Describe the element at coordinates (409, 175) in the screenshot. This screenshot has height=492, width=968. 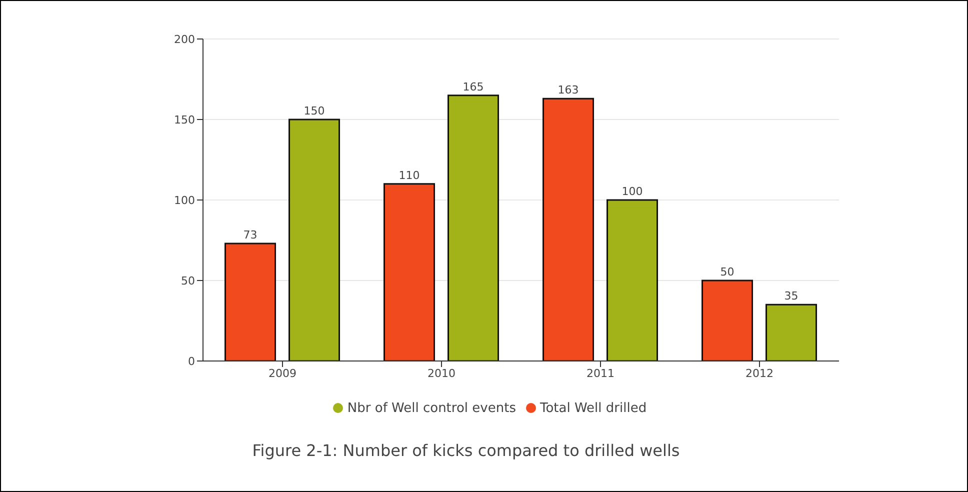
I see `data-label: 110` at that location.